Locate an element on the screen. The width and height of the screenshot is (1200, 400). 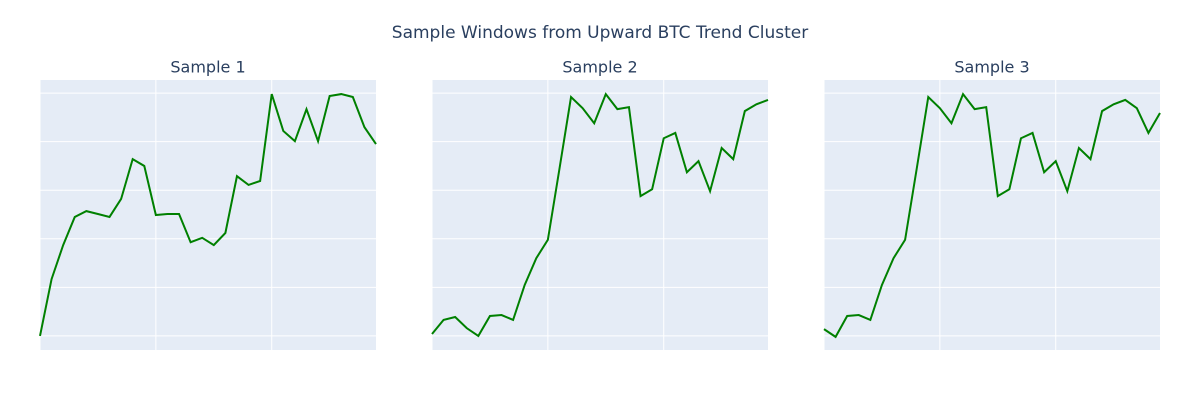
subplot-title: Sample 1 is located at coordinates (207, 67).